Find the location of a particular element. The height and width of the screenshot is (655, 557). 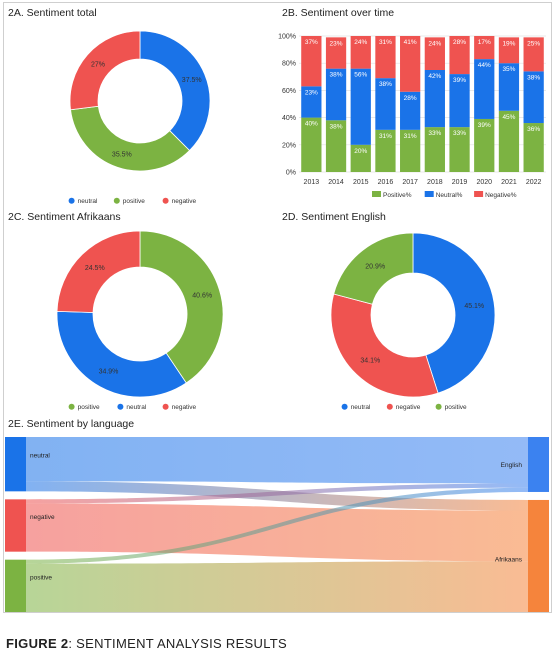

x-tick-label: 2018 is located at coordinates (435, 182).